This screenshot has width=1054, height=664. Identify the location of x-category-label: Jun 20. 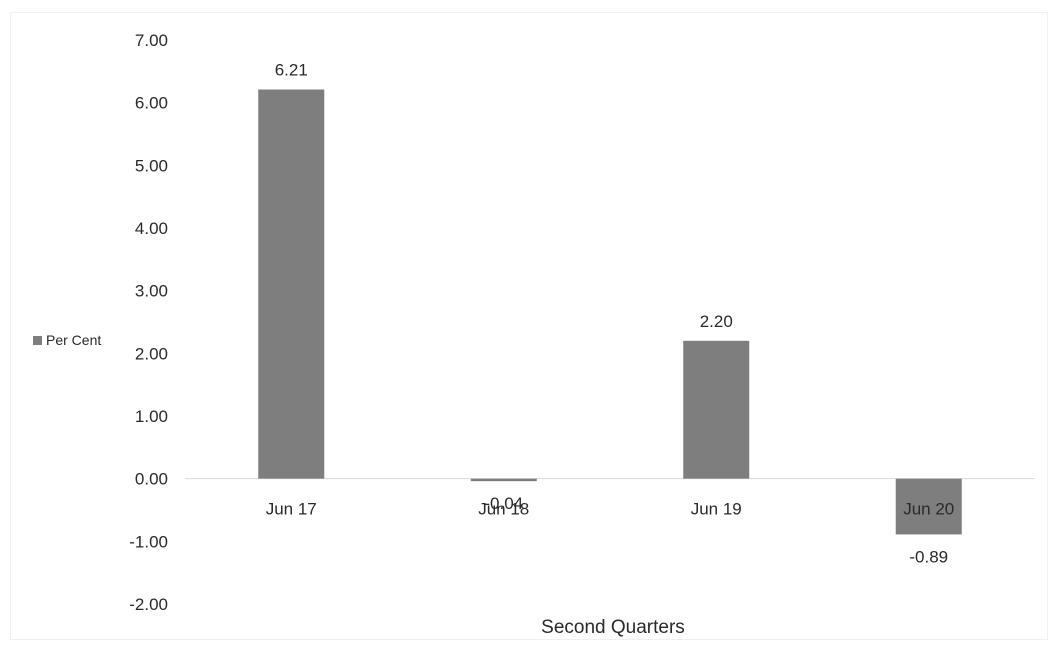
(928, 509).